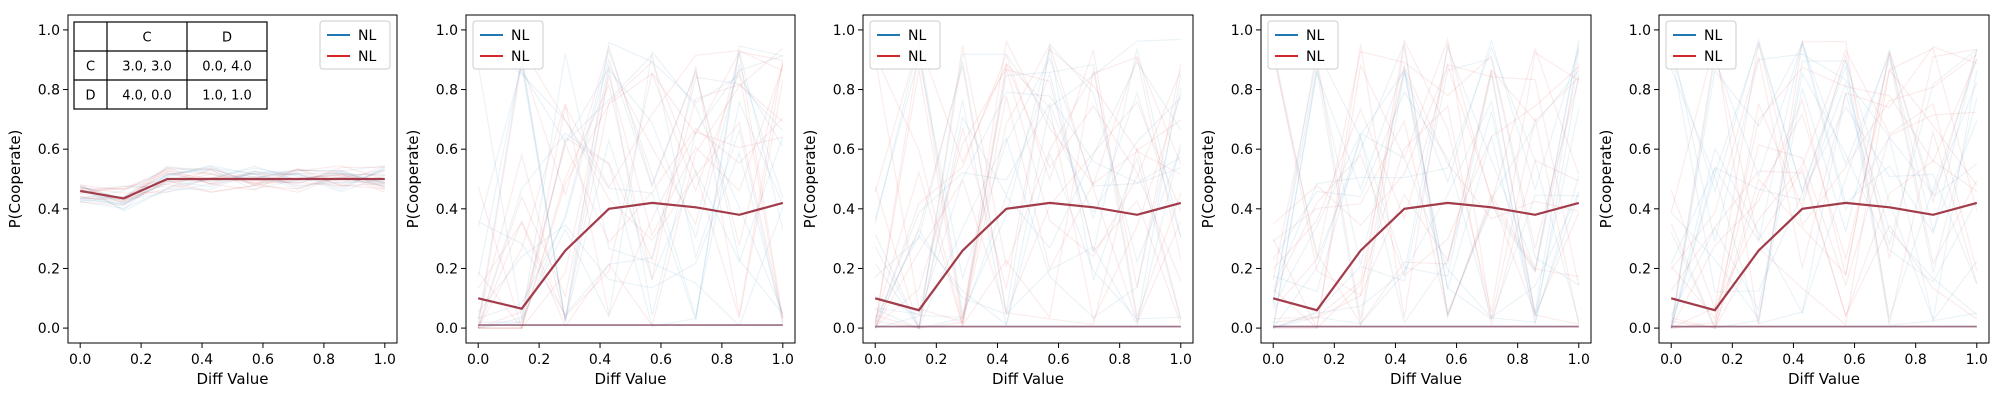 The height and width of the screenshot is (404, 2000). Describe the element at coordinates (49, 329) in the screenshot. I see `y-tick-label: 0.0` at that location.